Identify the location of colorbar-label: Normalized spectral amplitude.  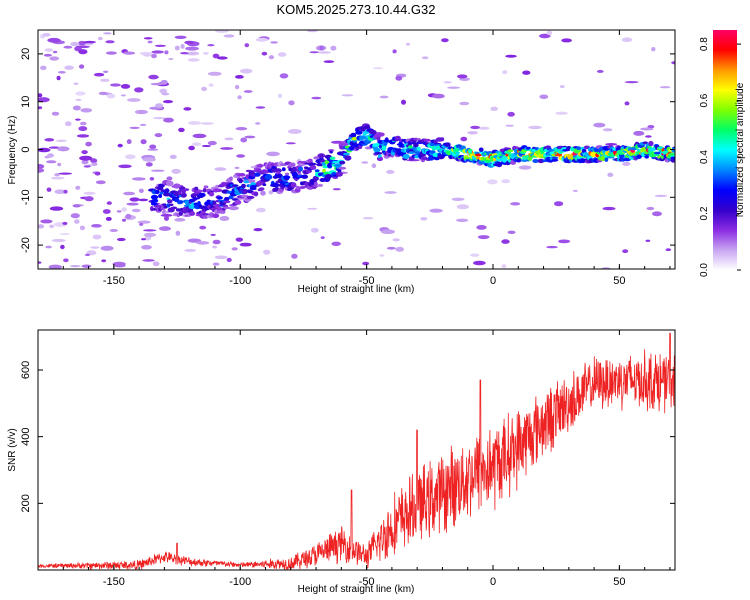
(740, 149).